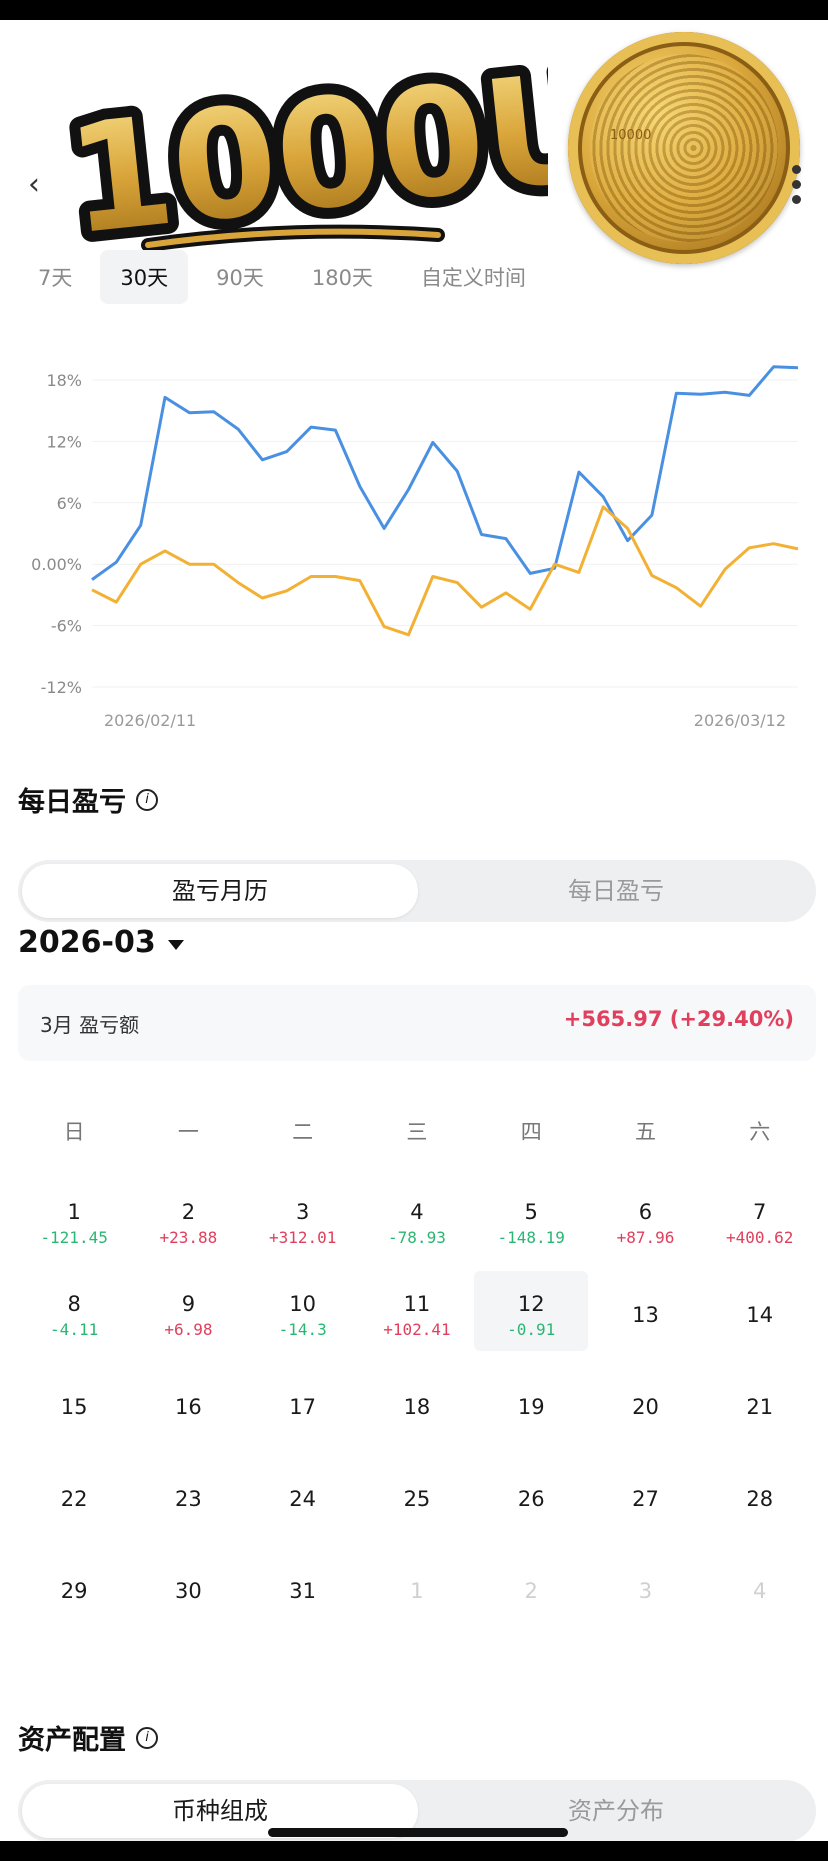 Image resolution: width=828 pixels, height=1861 pixels. I want to click on day-number: 13, so click(645, 1315).